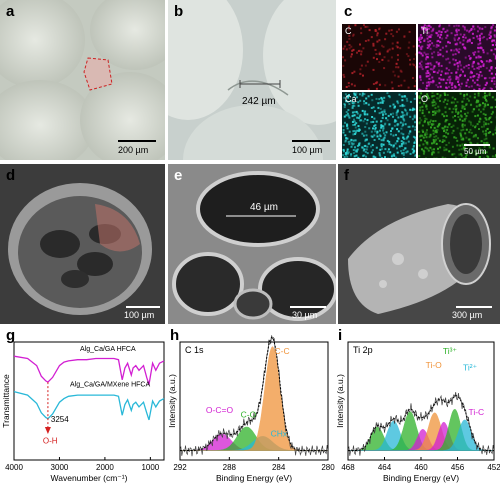  Describe the element at coordinates (380, 126) in the screenshot. I see `eds-texture-ca` at that location.